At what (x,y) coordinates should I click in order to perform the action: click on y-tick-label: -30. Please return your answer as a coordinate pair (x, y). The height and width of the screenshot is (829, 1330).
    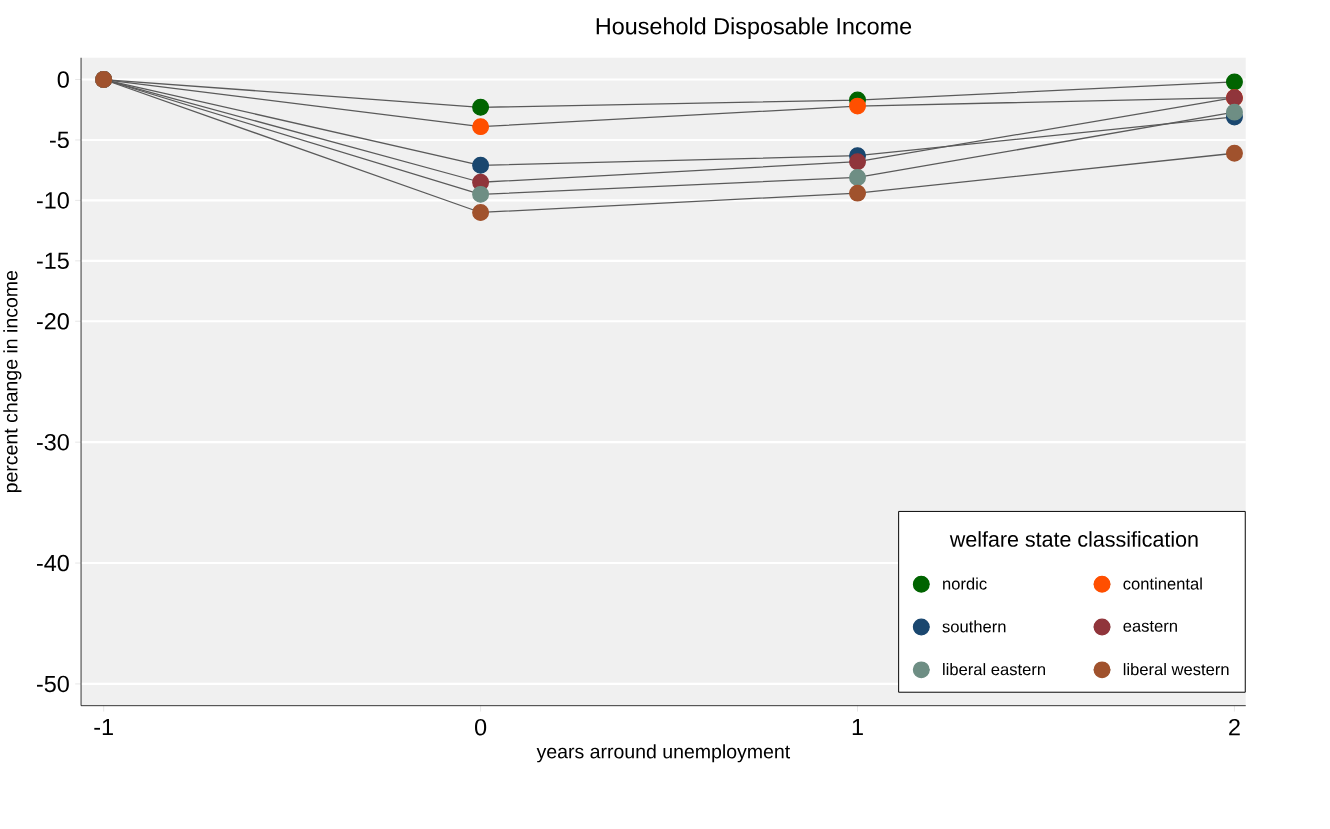
    Looking at the image, I should click on (53, 442).